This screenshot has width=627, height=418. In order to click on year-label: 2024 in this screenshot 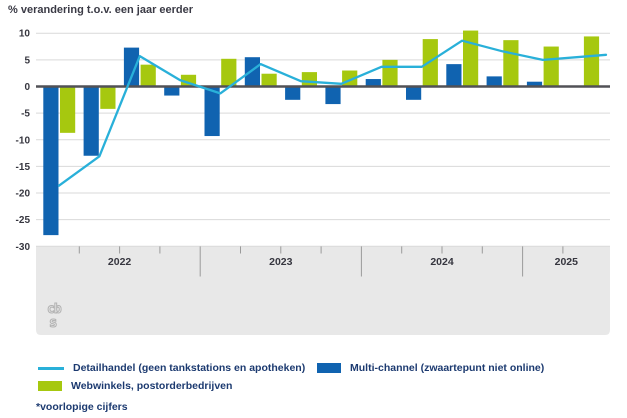, I will do `click(442, 262)`.